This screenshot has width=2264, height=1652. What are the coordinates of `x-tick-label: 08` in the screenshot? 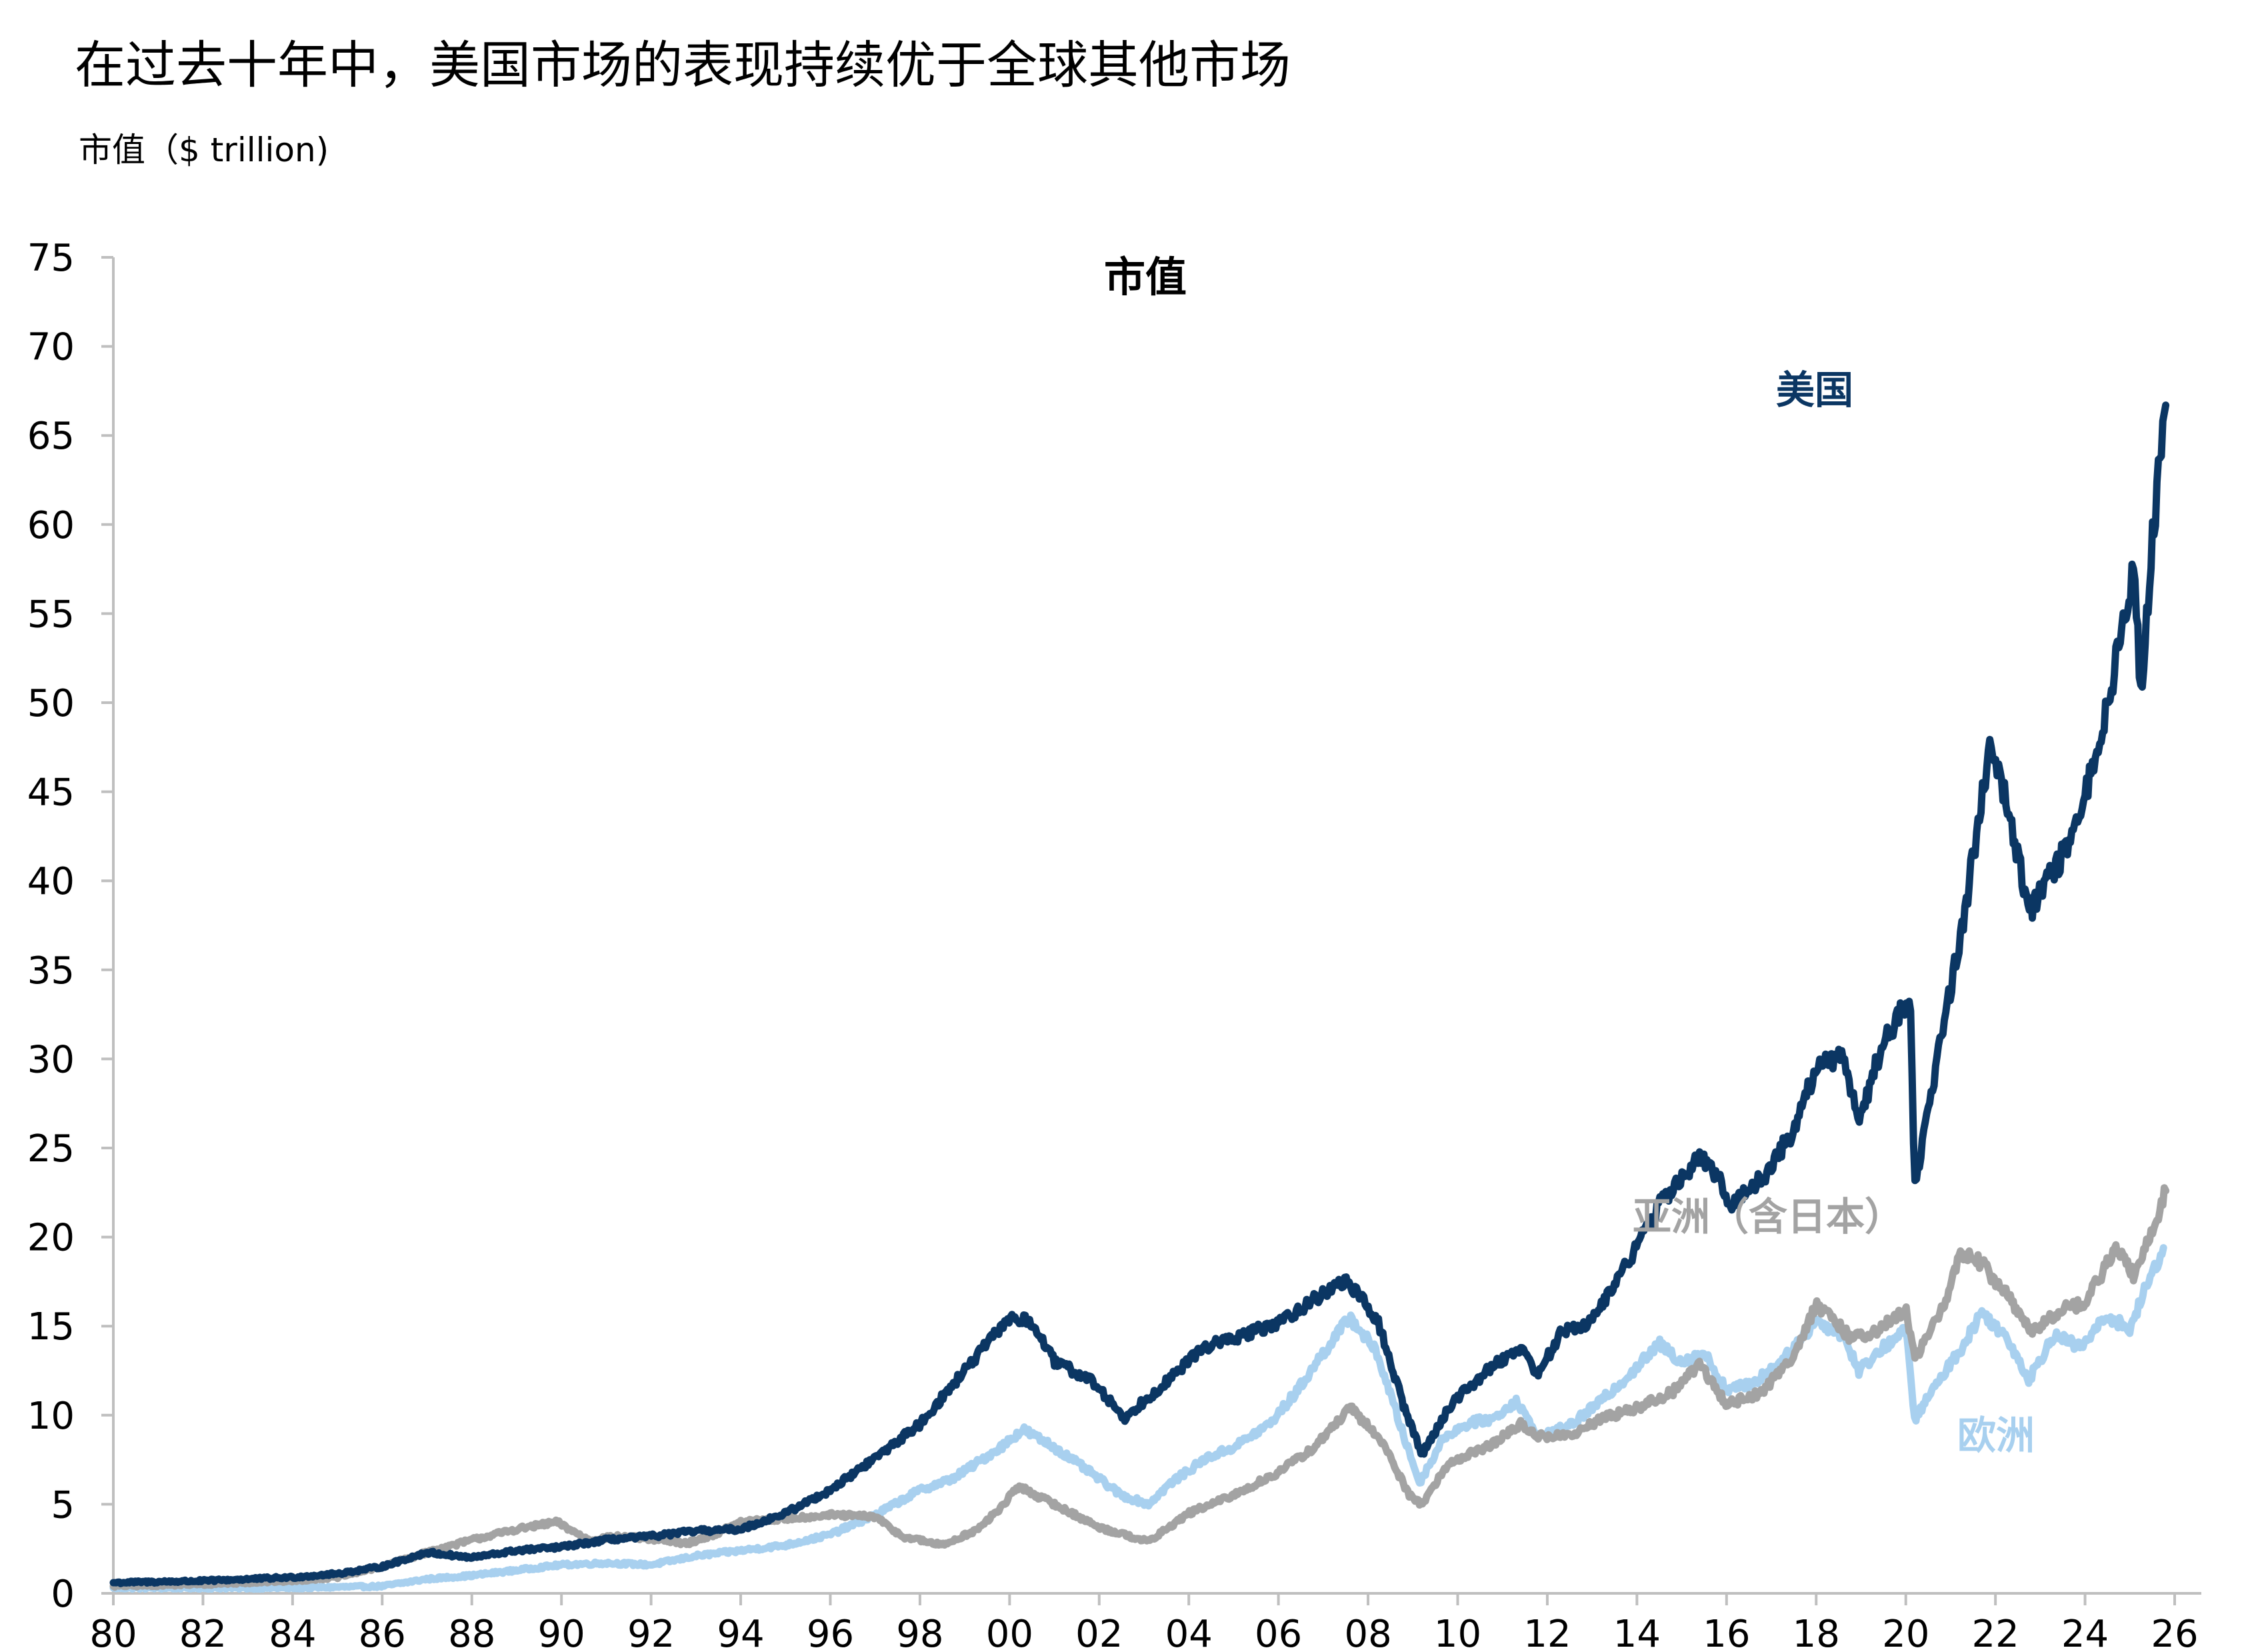 It's located at (1367, 1632).